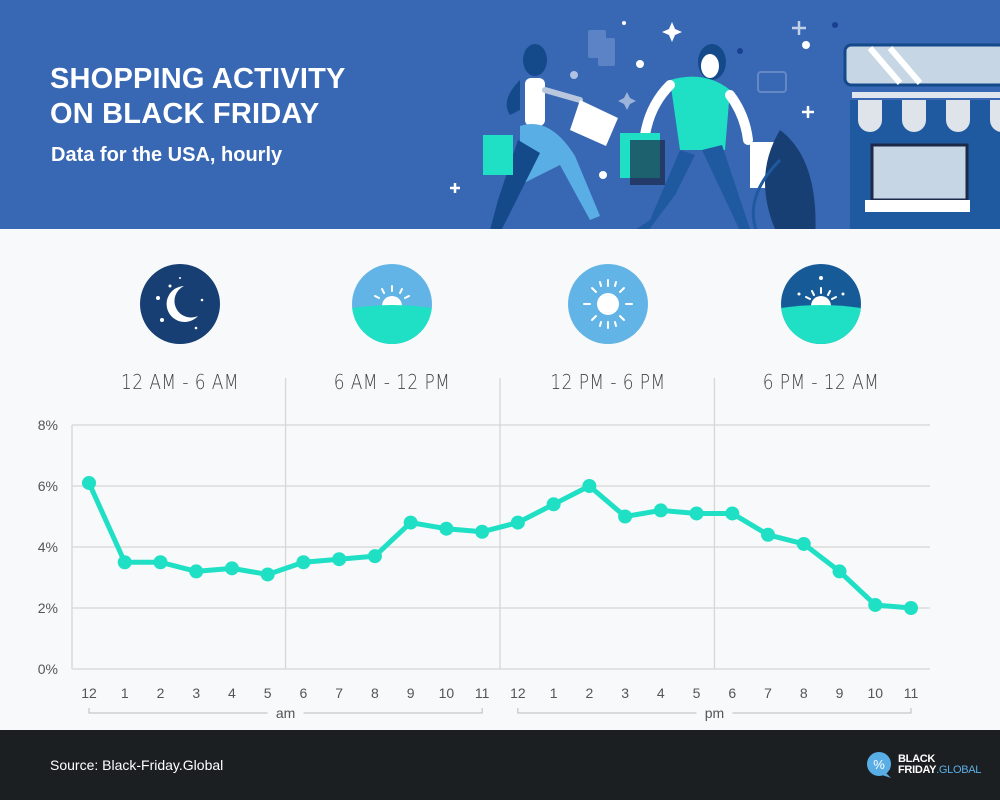 The width and height of the screenshot is (1000, 800). I want to click on man-figure, so click(702, 136).